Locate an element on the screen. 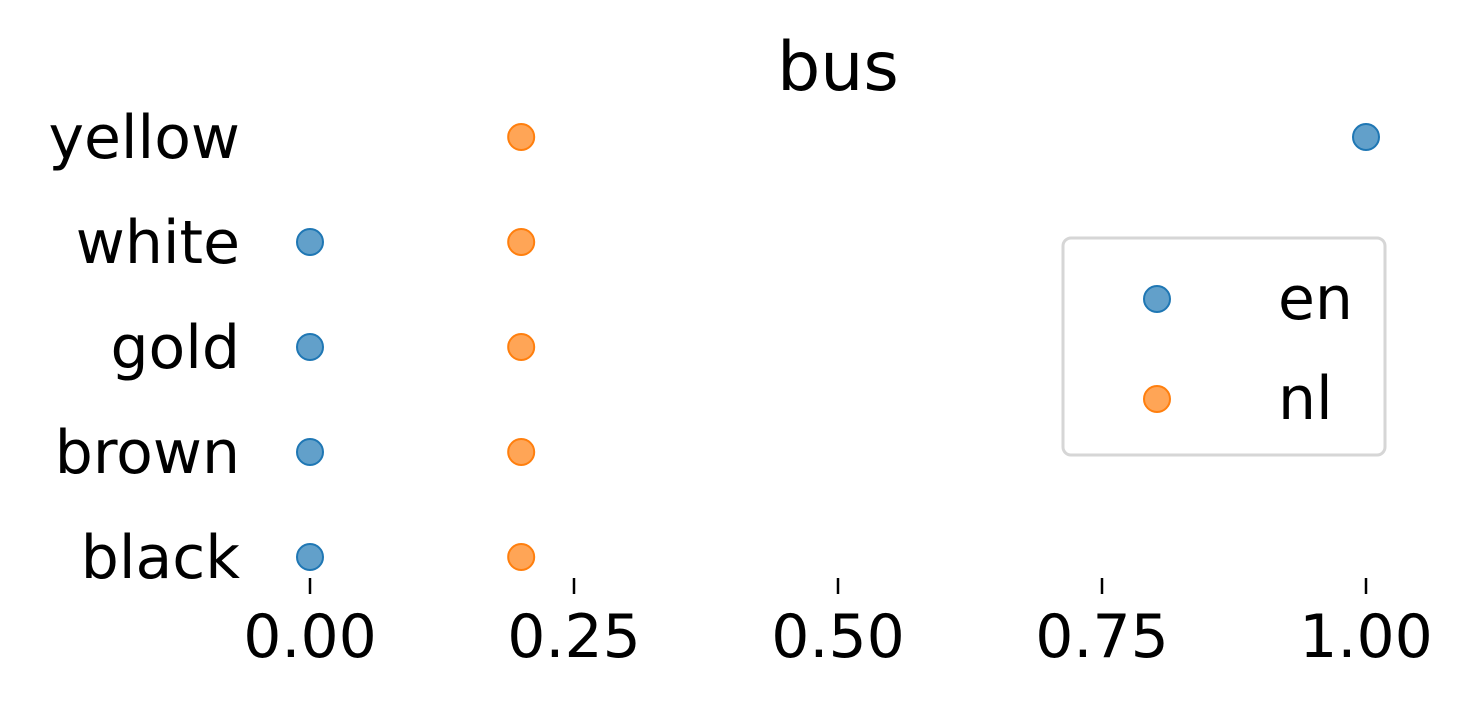  data-point-en-black is located at coordinates (310, 557).